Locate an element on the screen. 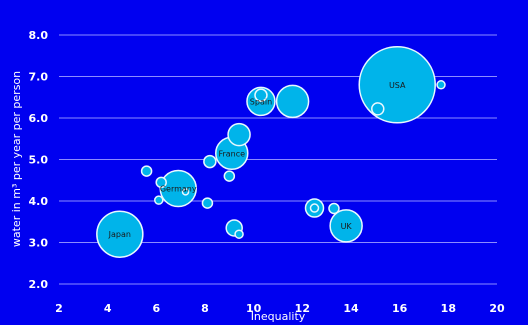  bubble-label-japan: Japan is located at coordinates (119, 234).